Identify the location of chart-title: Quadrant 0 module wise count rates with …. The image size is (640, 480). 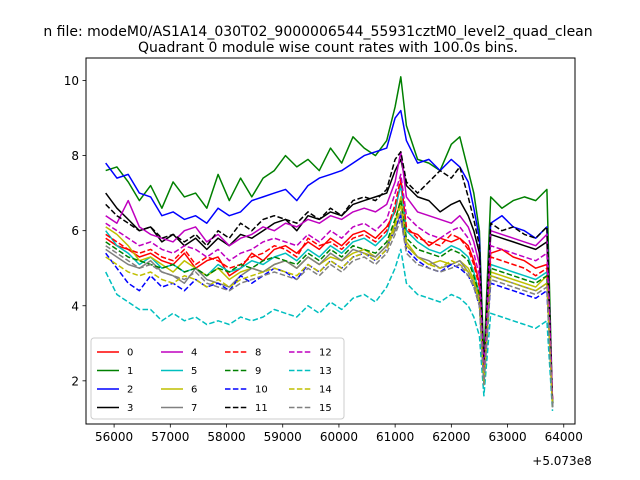
(328, 48).